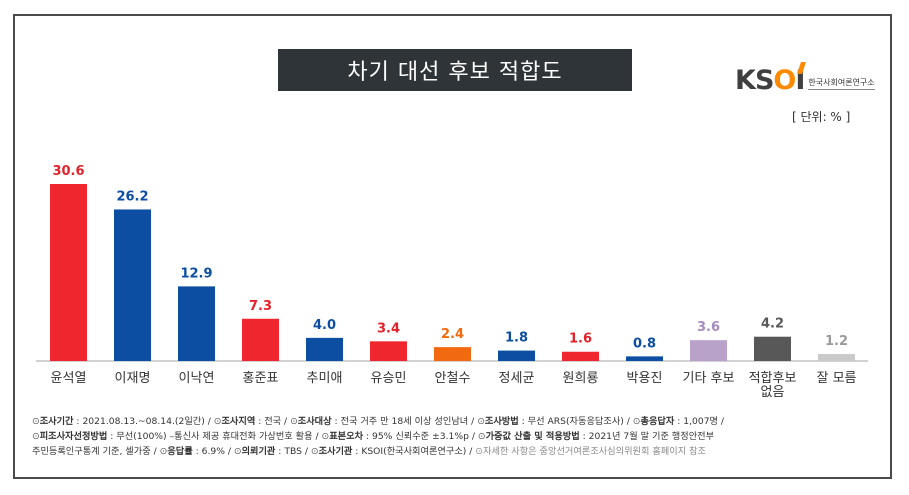  I want to click on footnote-key: 조사대상, so click(314, 421).